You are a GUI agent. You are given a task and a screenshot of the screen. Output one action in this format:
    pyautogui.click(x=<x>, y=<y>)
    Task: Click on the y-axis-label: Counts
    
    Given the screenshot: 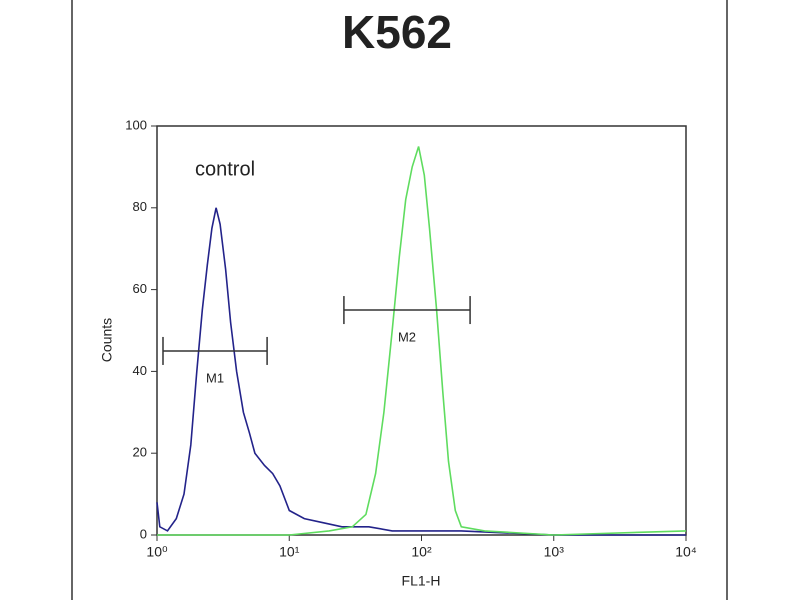 What is the action you would take?
    pyautogui.click(x=107, y=340)
    